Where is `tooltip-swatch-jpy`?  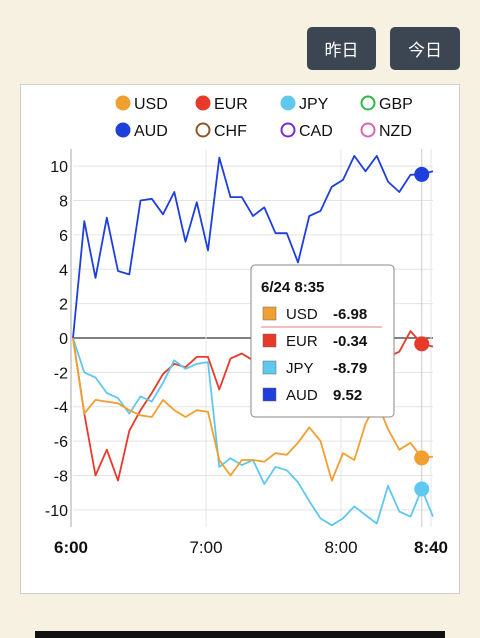
tooltip-swatch-jpy is located at coordinates (269, 367).